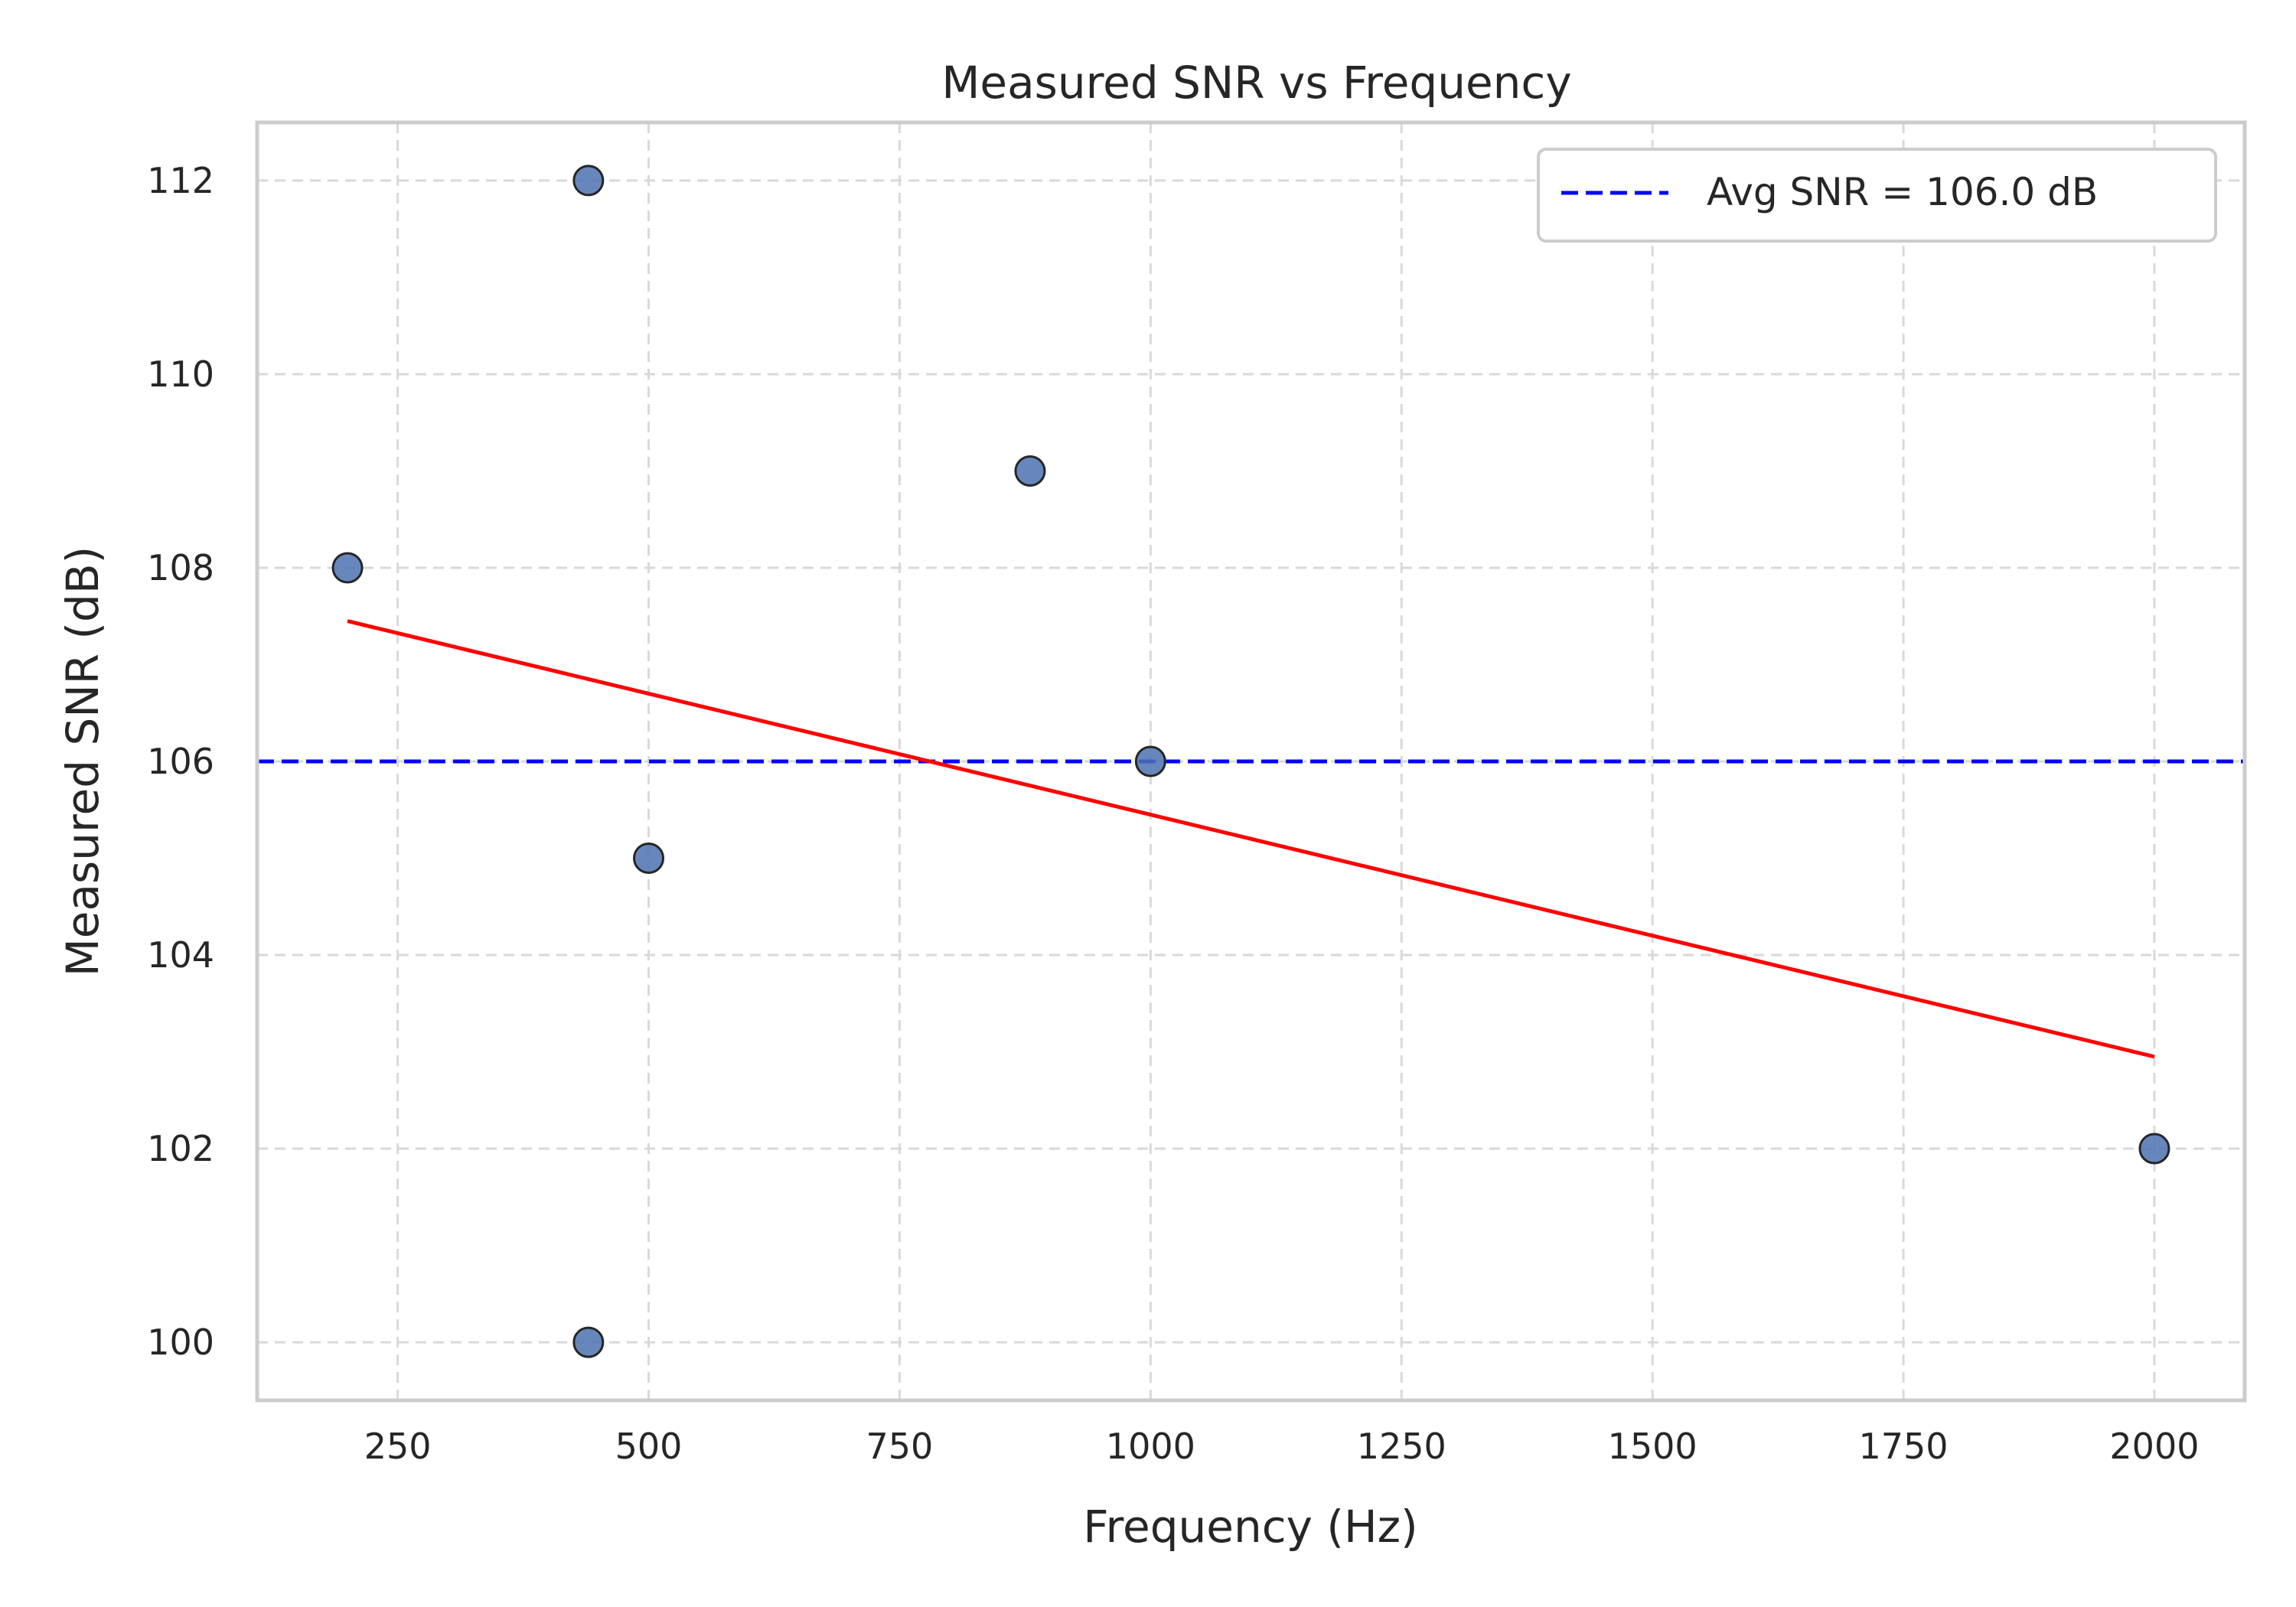 The image size is (2296, 1607). What do you see at coordinates (398, 1446) in the screenshot?
I see `x-tick-label: 250` at bounding box center [398, 1446].